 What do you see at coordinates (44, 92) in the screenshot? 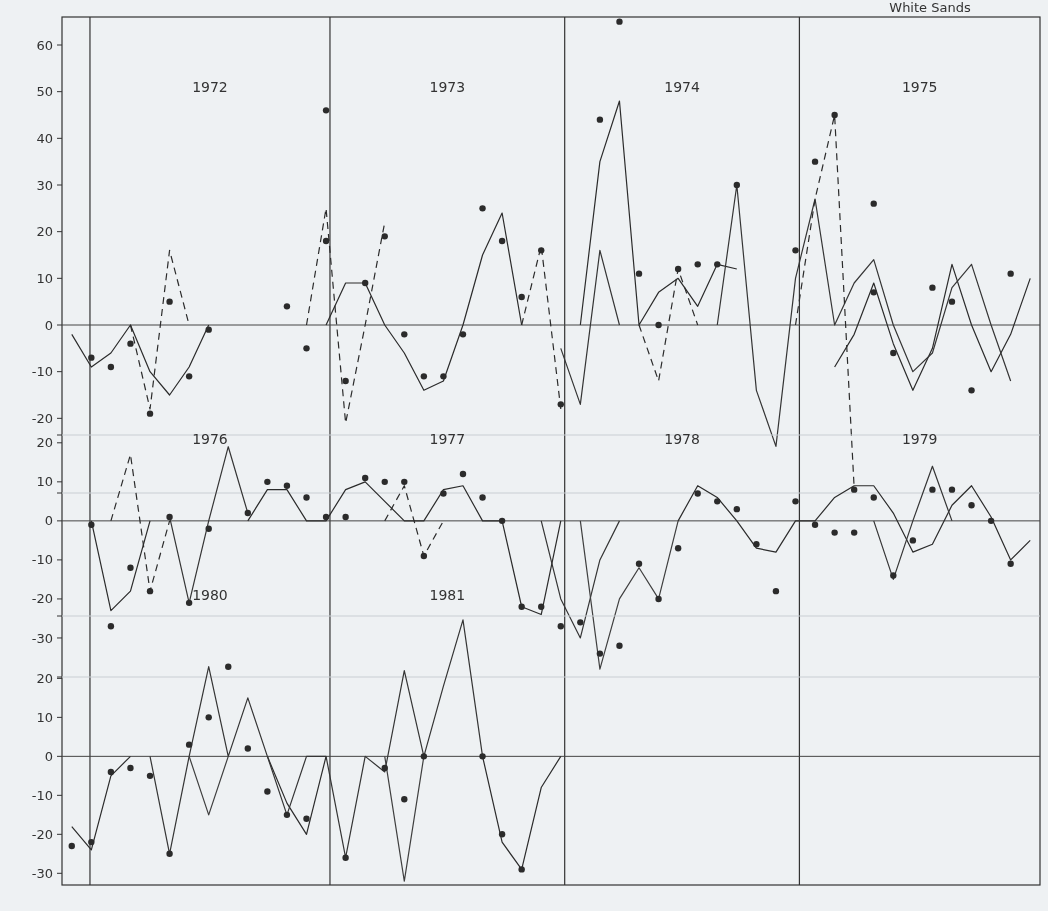
I see `y-tick-label: 50` at bounding box center [44, 92].